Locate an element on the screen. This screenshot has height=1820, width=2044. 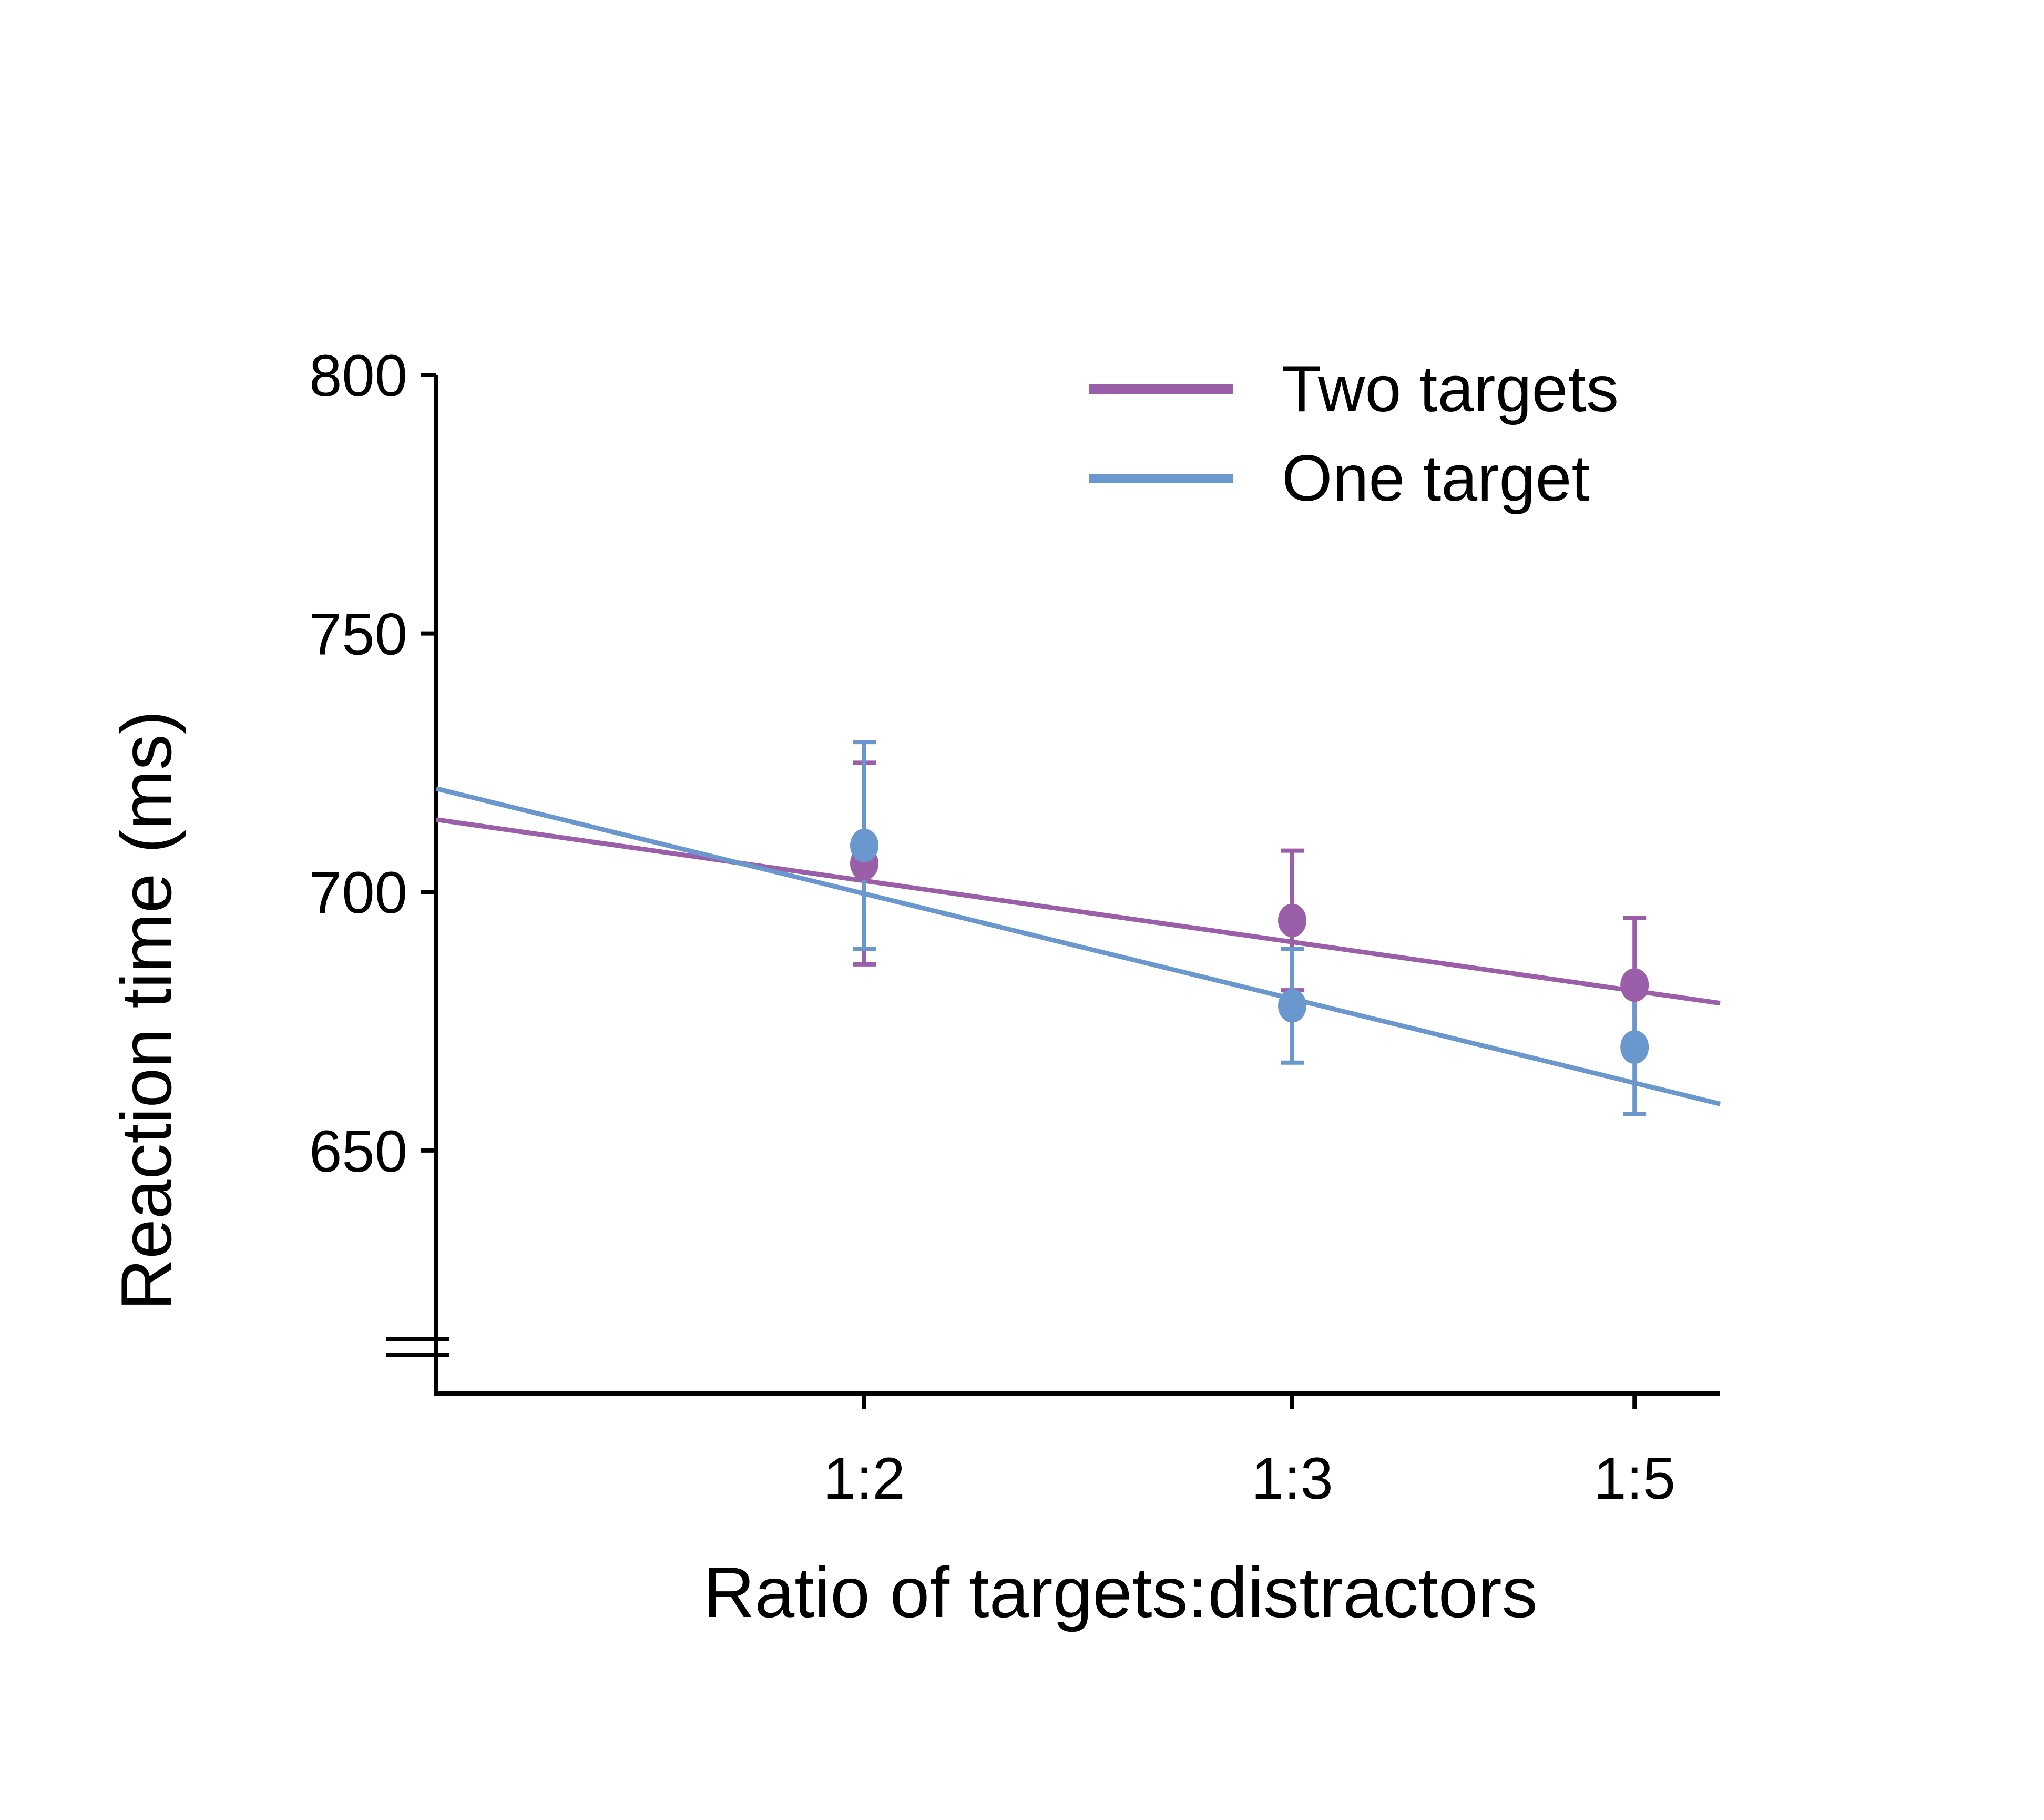
y-tick-label: 750 is located at coordinates (358, 634).